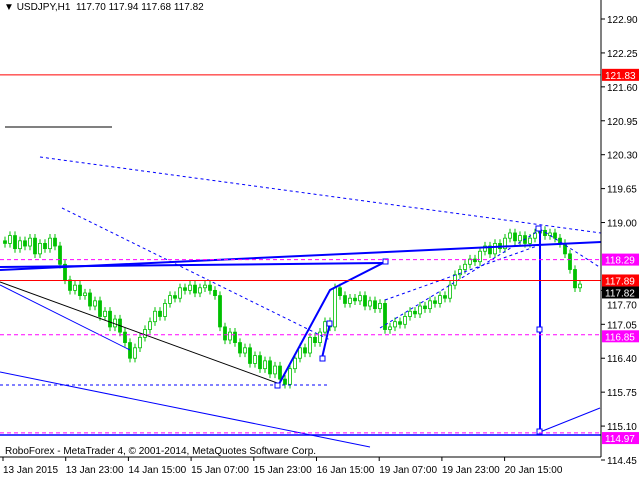 The width and height of the screenshot is (640, 480). What do you see at coordinates (139, 7) in the screenshot?
I see `ohlc-label: 117.70 117.94 117.68 117.82` at bounding box center [139, 7].